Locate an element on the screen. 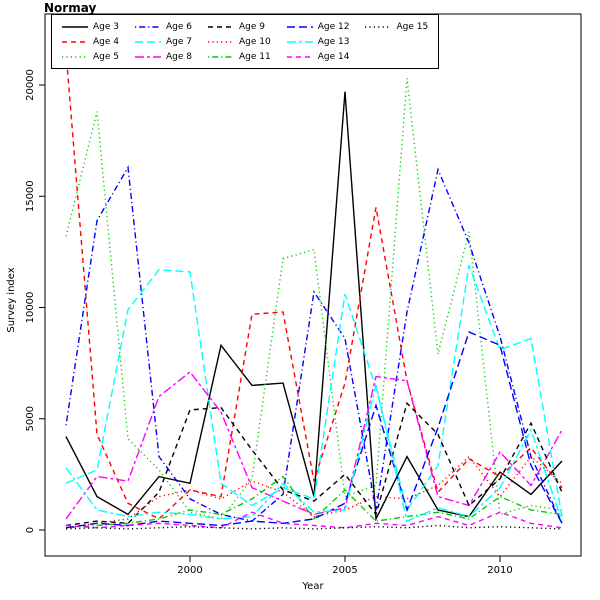 The width and height of the screenshot is (600, 600). legend-item-age-8: Age 8 is located at coordinates (163, 57).